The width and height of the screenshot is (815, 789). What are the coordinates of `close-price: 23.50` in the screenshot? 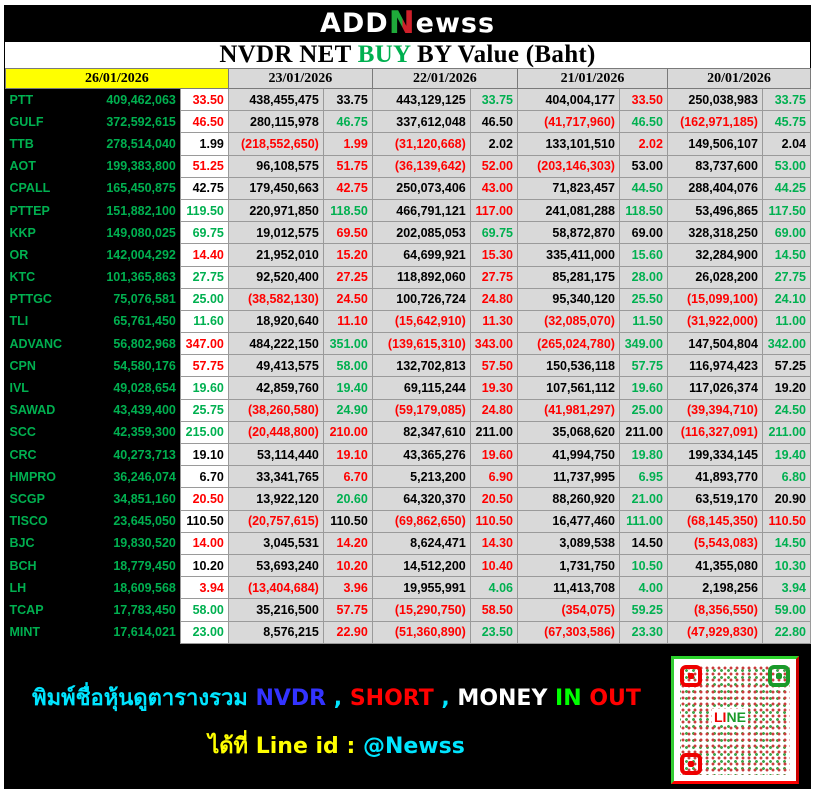 It's located at (494, 632).